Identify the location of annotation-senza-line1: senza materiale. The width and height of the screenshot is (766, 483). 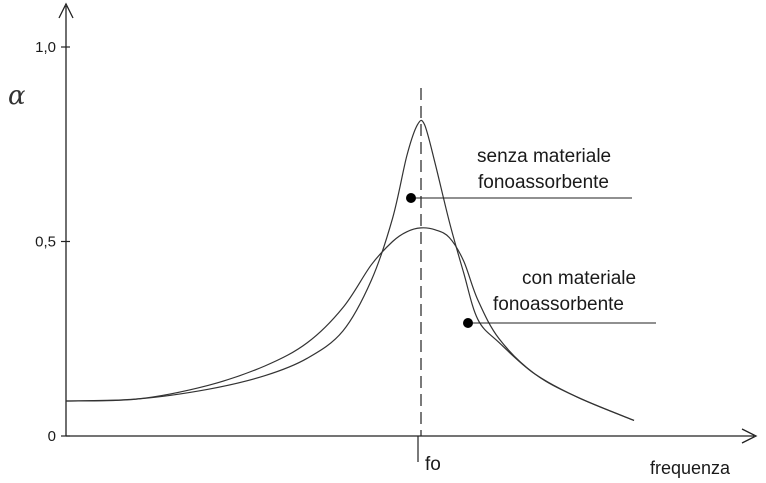
(544, 156).